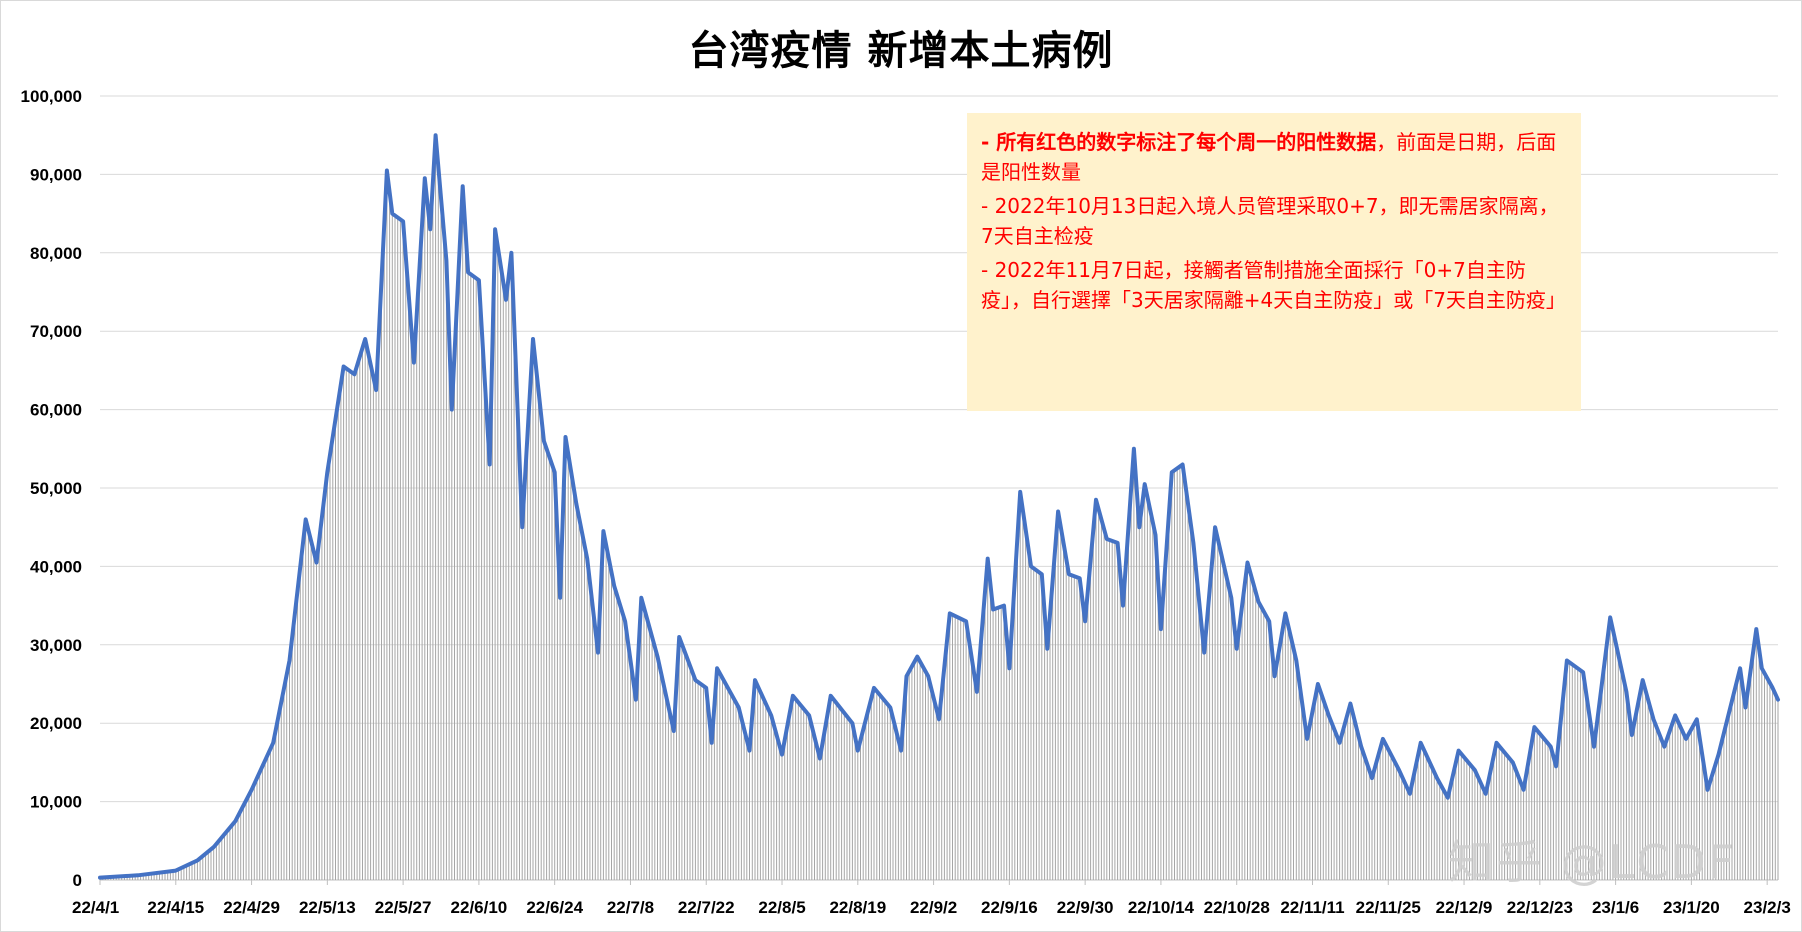 This screenshot has height=932, width=1802. What do you see at coordinates (1691, 907) in the screenshot?
I see `x-tick-label: 23/1/20` at bounding box center [1691, 907].